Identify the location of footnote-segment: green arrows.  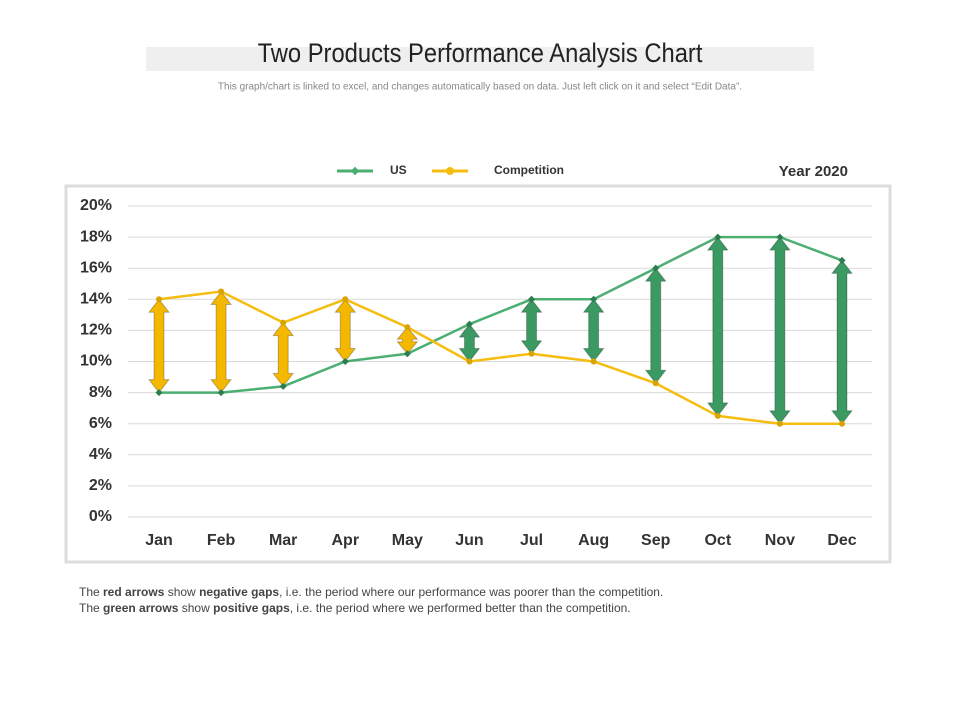
(141, 608).